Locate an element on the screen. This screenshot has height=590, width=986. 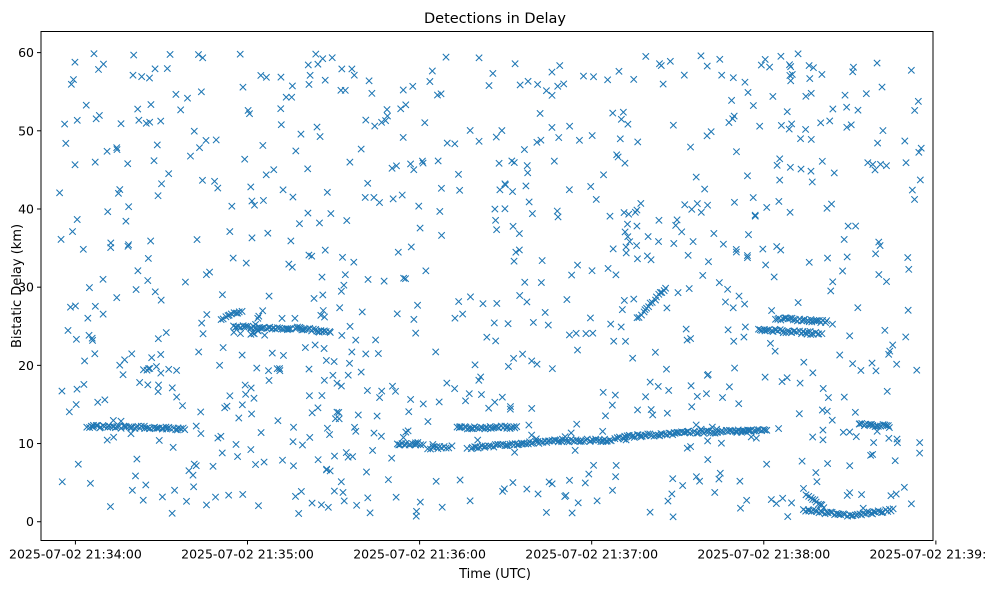
chart-title: Detections in Delay is located at coordinates (495, 19).